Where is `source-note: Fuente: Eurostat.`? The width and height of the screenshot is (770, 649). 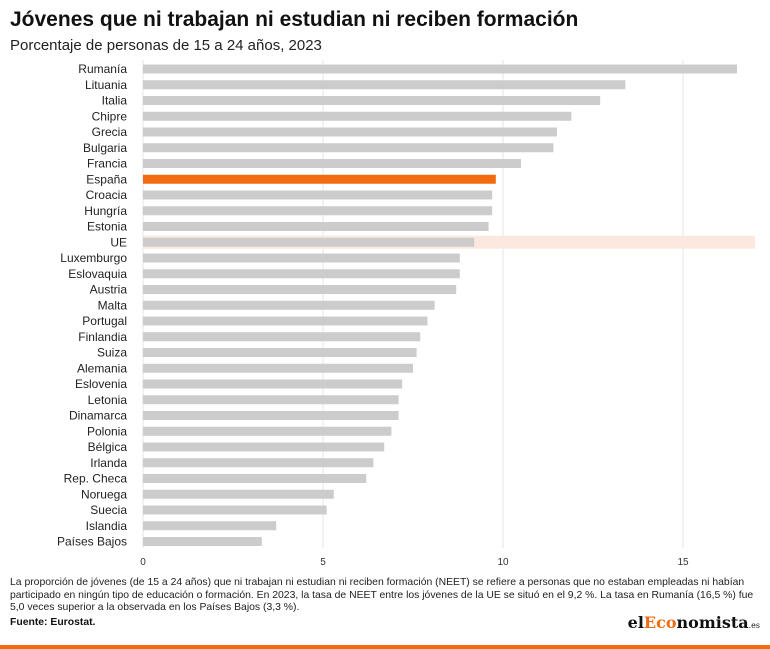
source-note: Fuente: Eurostat. is located at coordinates (53, 622).